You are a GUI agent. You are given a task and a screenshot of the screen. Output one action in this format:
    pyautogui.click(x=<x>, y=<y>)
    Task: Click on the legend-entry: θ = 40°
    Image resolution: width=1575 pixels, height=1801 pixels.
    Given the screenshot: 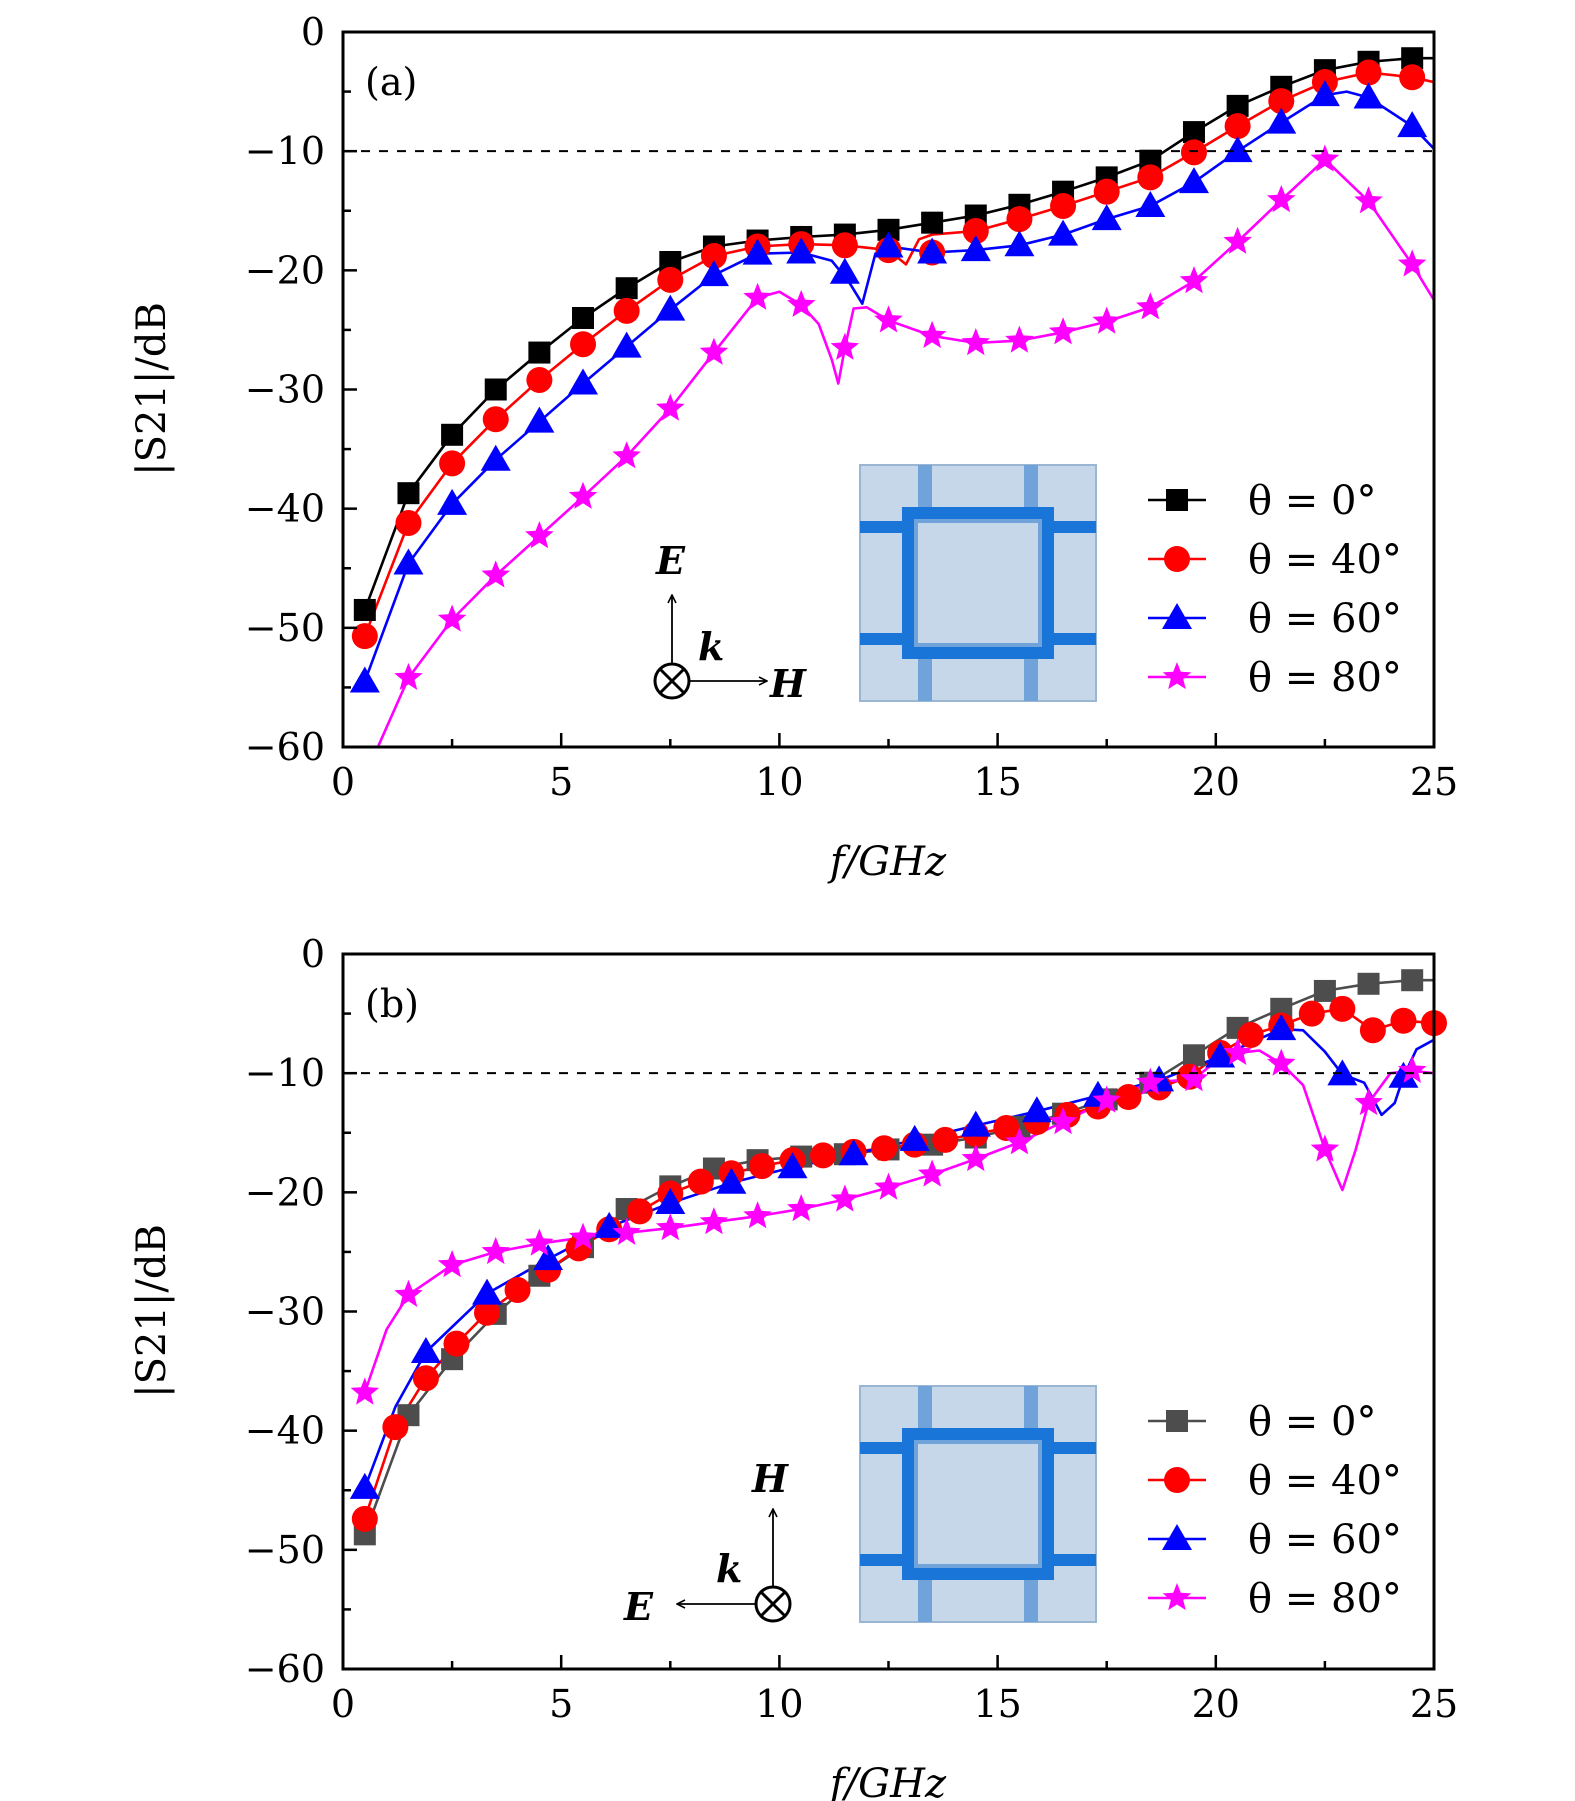 What is the action you would take?
    pyautogui.click(x=1275, y=560)
    